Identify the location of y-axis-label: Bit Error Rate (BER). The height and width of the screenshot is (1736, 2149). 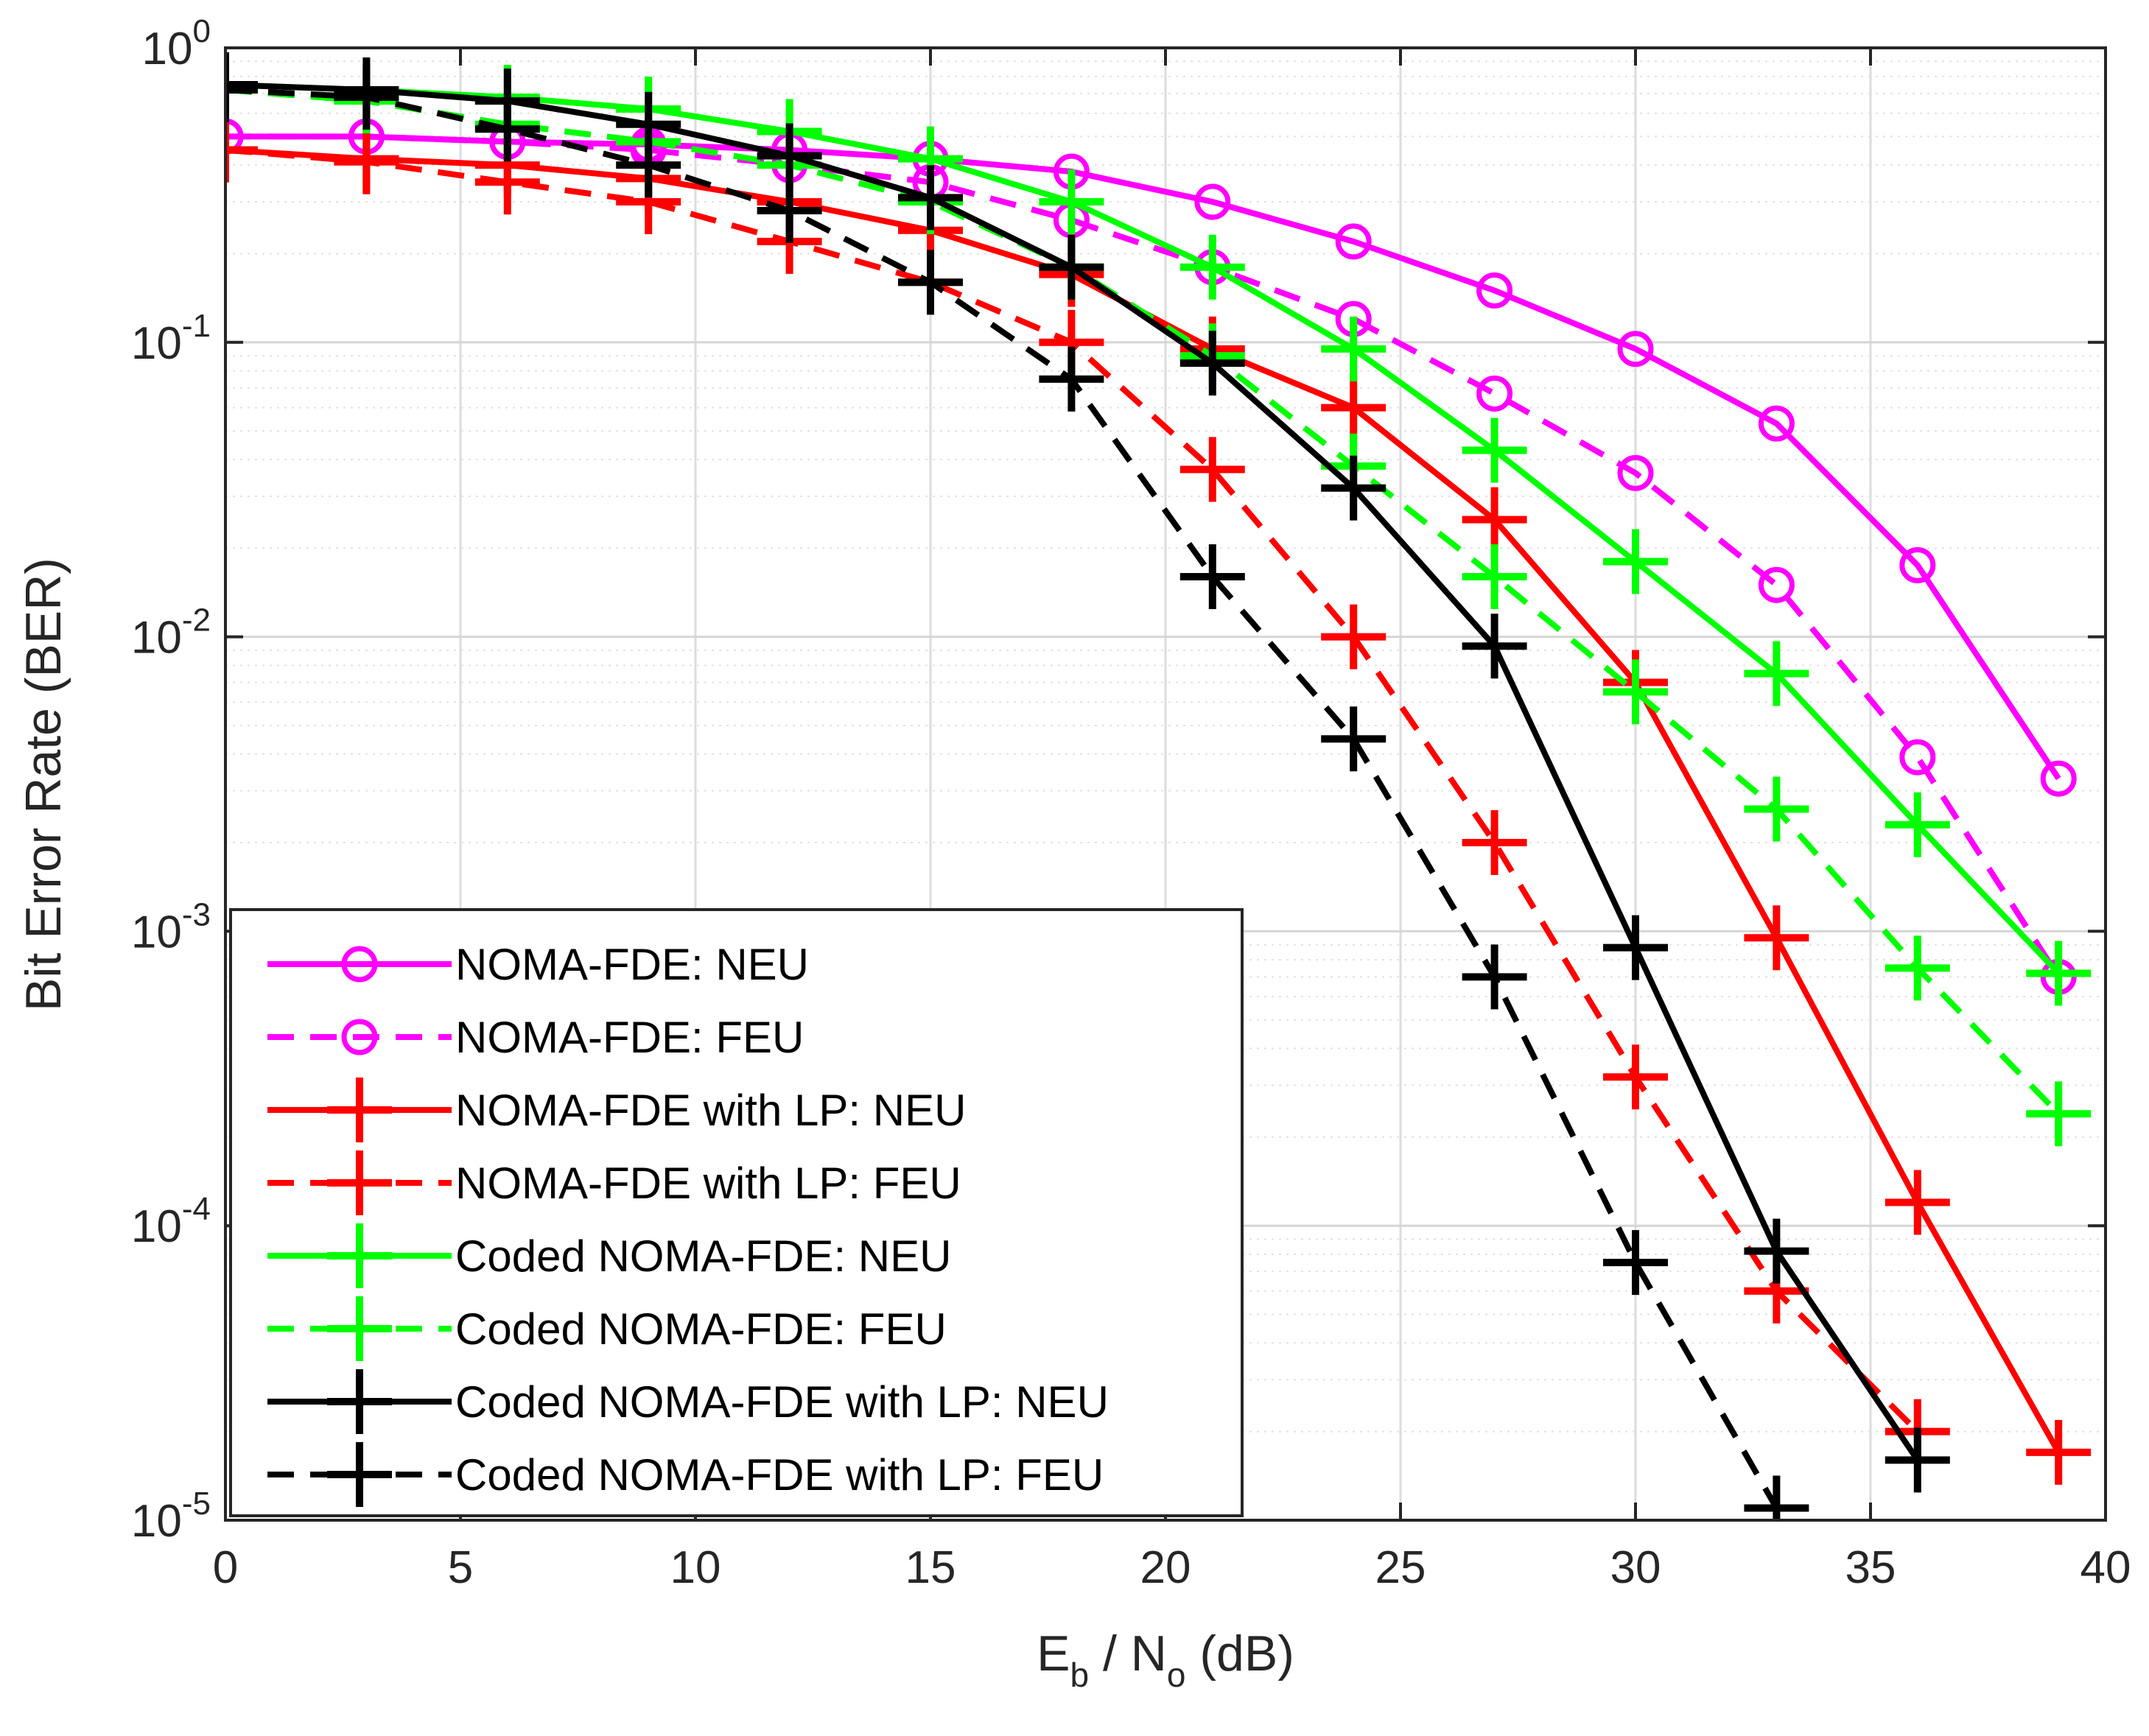
(43, 784).